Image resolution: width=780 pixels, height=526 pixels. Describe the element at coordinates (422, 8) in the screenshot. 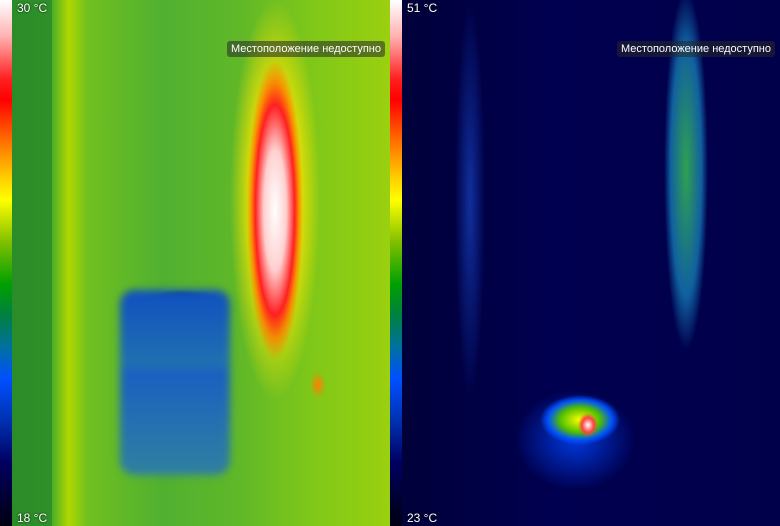

I see `max-temp-label: 51 °C` at that location.